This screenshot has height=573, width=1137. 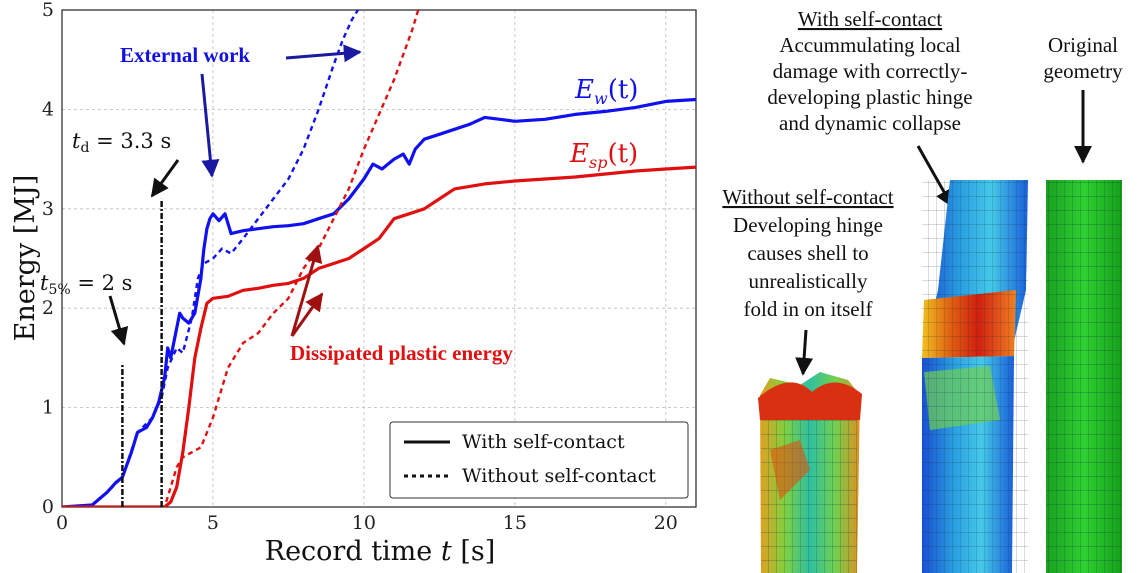 What do you see at coordinates (364, 523) in the screenshot?
I see `x-tick-label: 10` at bounding box center [364, 523].